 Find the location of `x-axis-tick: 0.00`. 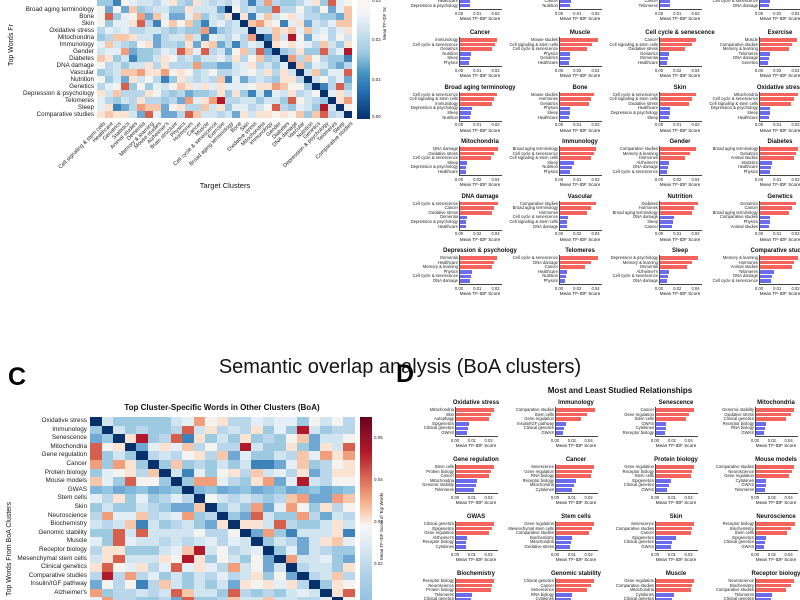

x-axis-tick: 0.00 is located at coordinates (659, 13).